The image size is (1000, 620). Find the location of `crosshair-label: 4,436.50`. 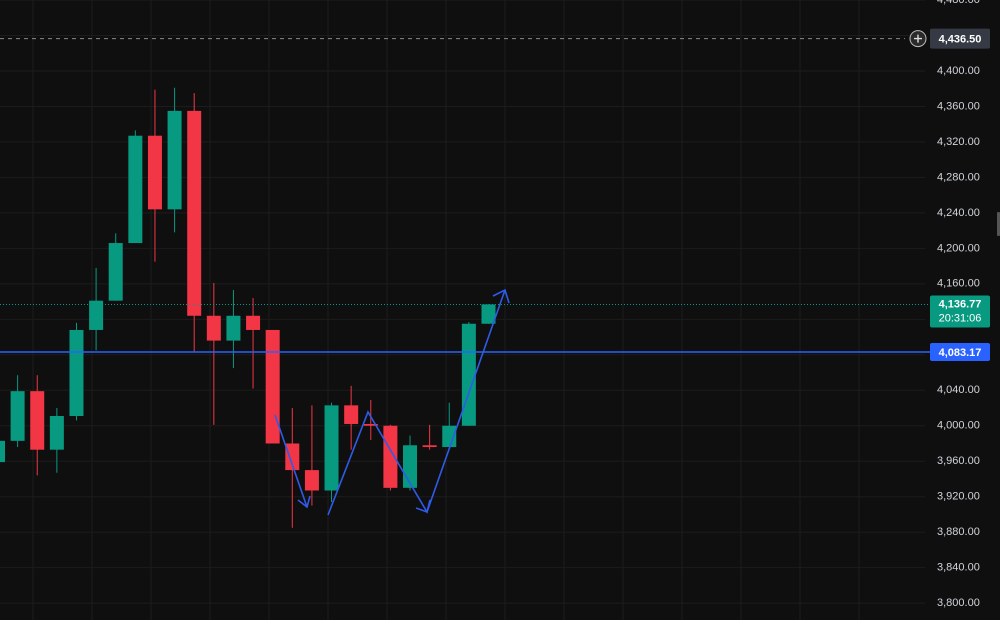

crosshair-label: 4,436.50 is located at coordinates (960, 39).